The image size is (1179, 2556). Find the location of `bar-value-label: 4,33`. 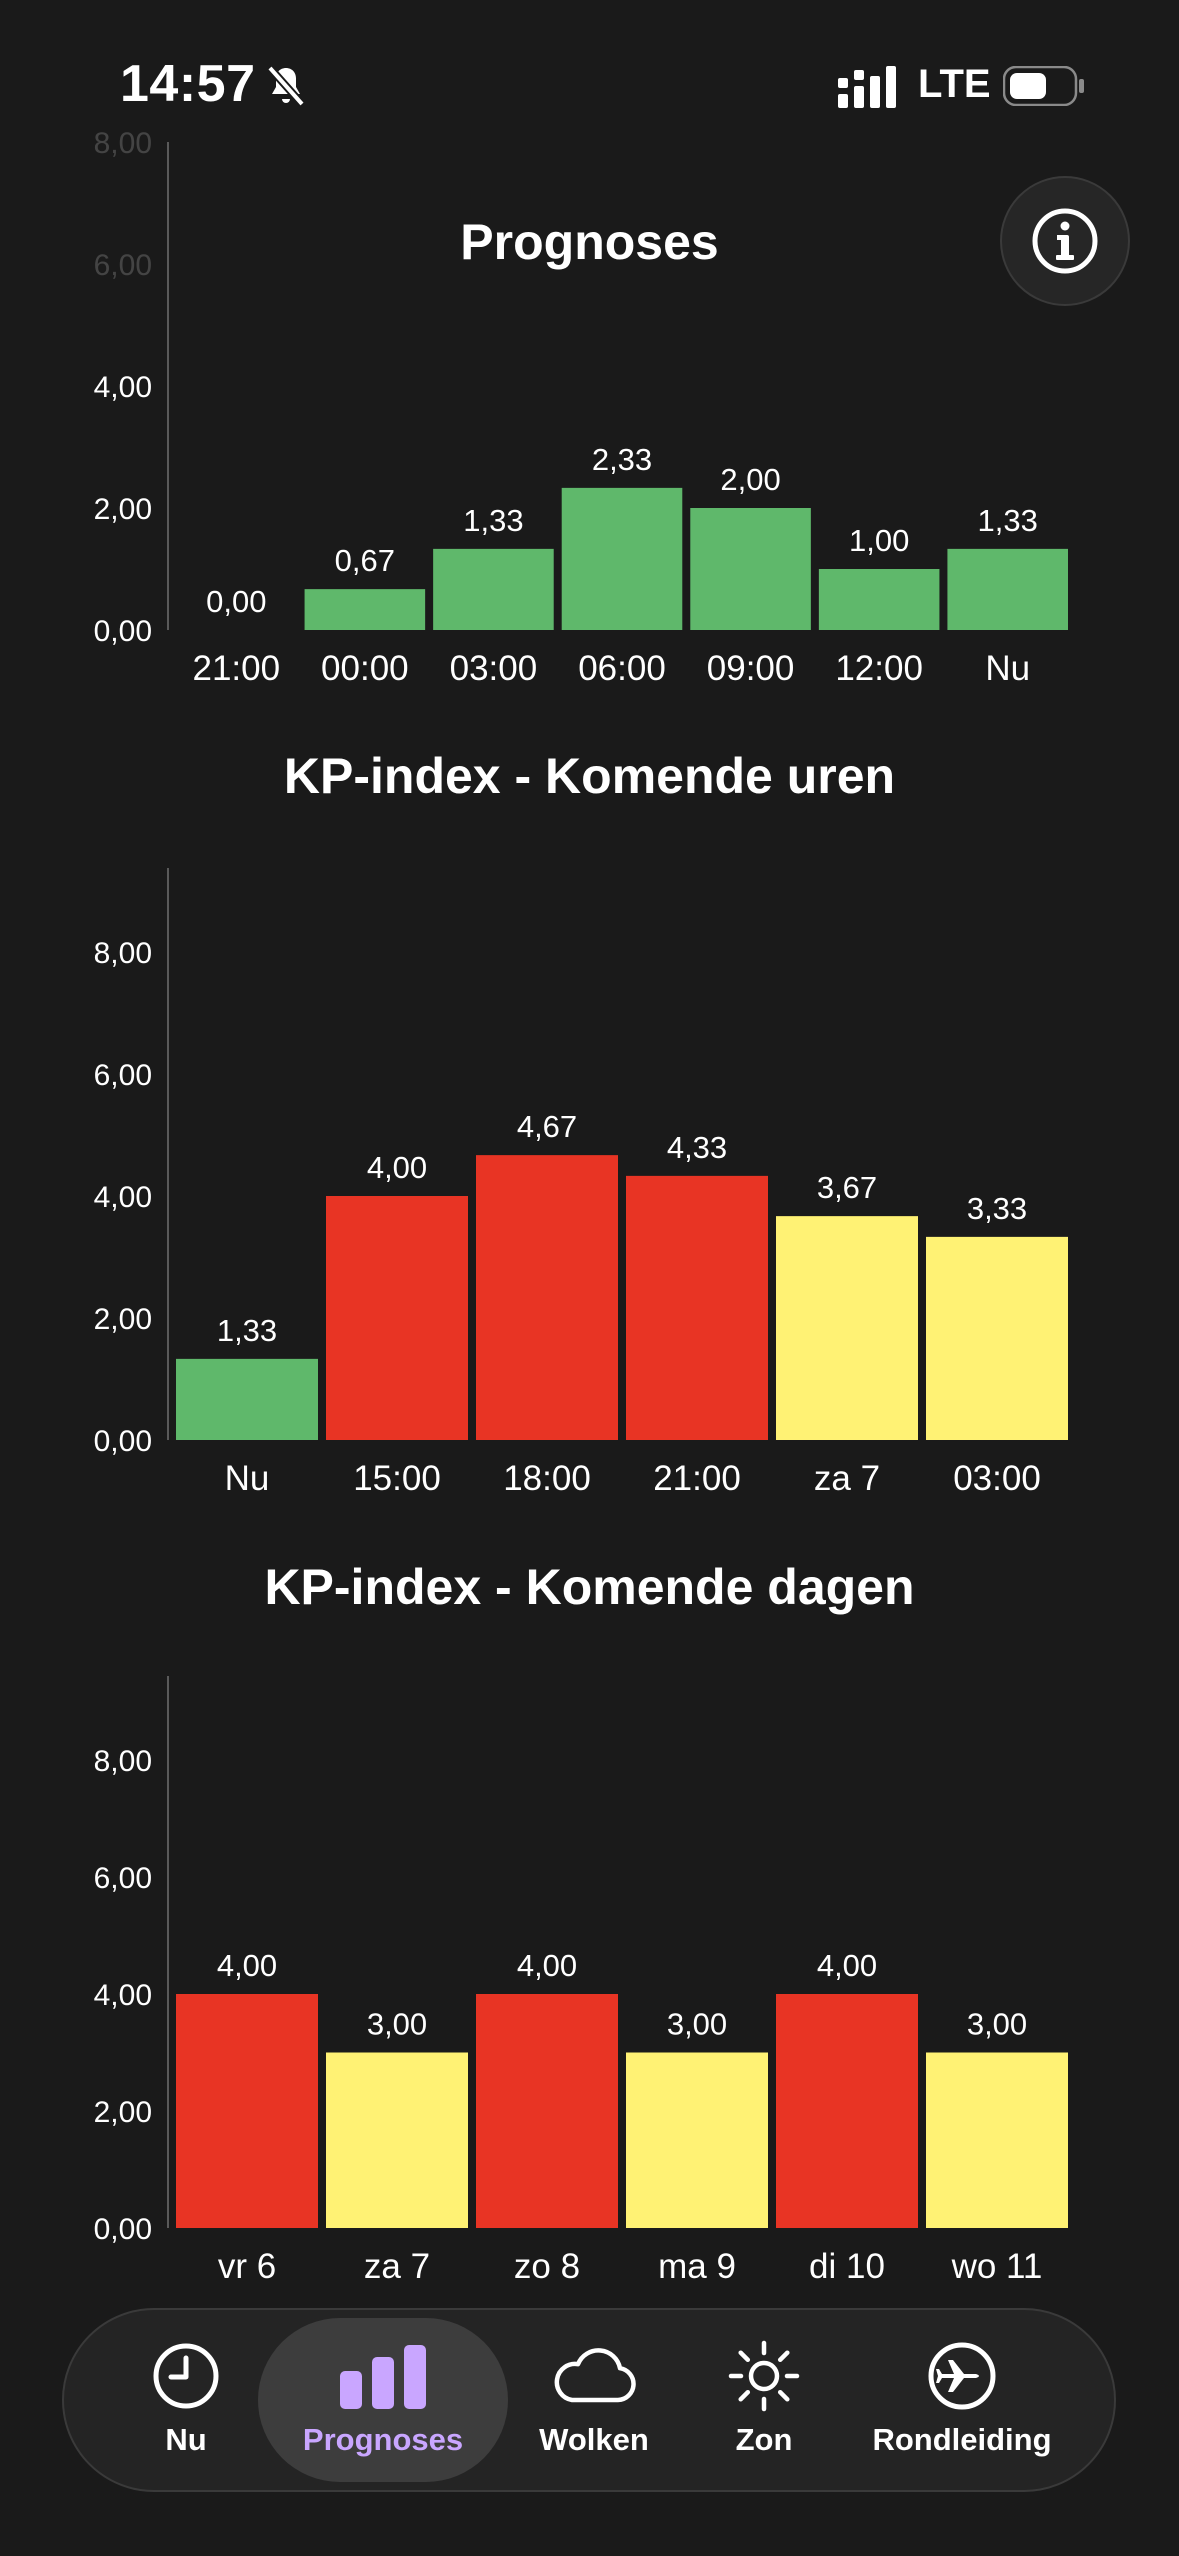

bar-value-label: 4,33 is located at coordinates (697, 1147).